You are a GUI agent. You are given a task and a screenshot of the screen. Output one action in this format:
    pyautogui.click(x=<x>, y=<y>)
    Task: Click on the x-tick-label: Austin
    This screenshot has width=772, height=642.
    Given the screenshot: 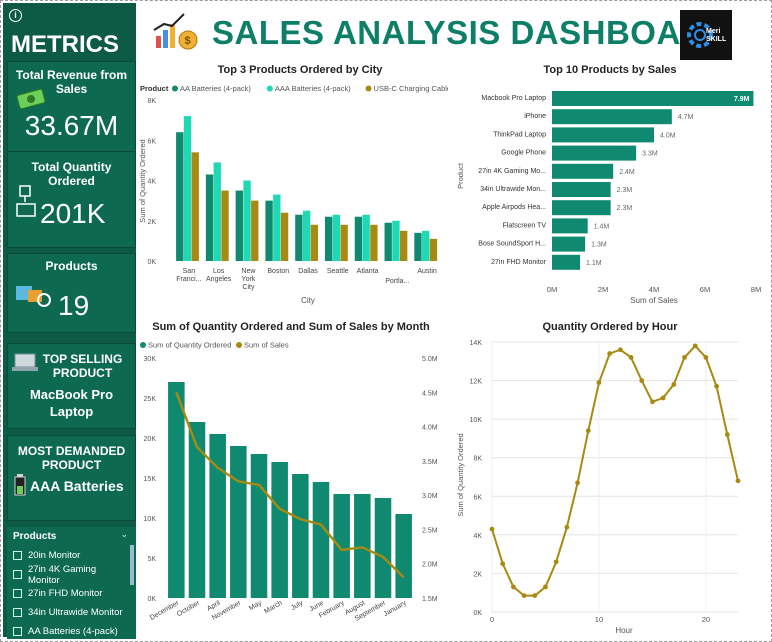 What is the action you would take?
    pyautogui.click(x=427, y=271)
    